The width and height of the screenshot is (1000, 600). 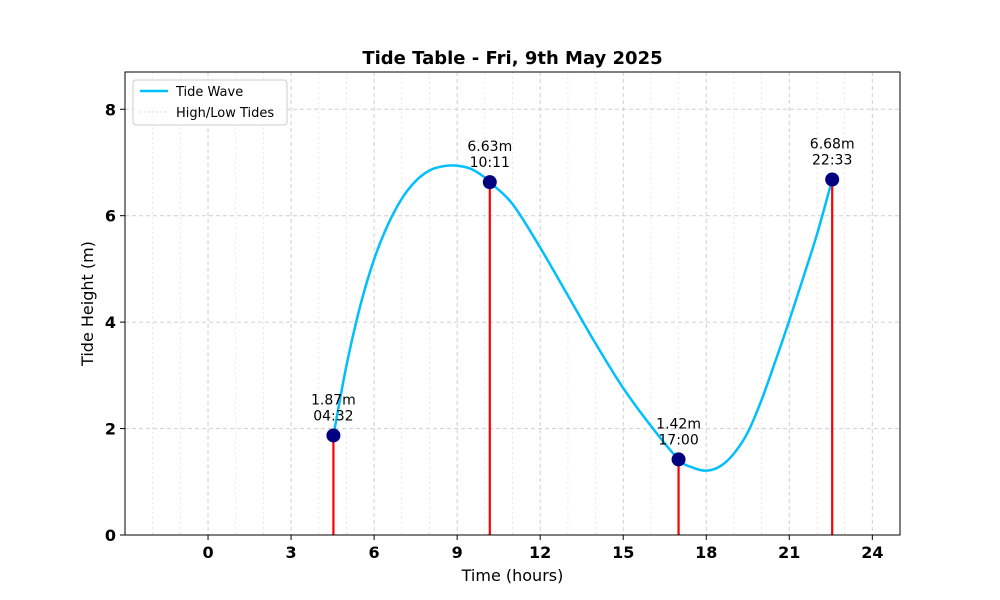 What do you see at coordinates (207, 552) in the screenshot?
I see `x-tick-label: 0` at bounding box center [207, 552].